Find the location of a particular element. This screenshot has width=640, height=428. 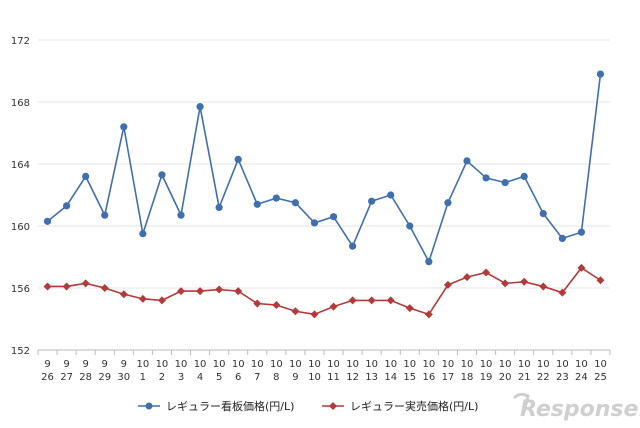

x-tick-day: 14 is located at coordinates (390, 377).